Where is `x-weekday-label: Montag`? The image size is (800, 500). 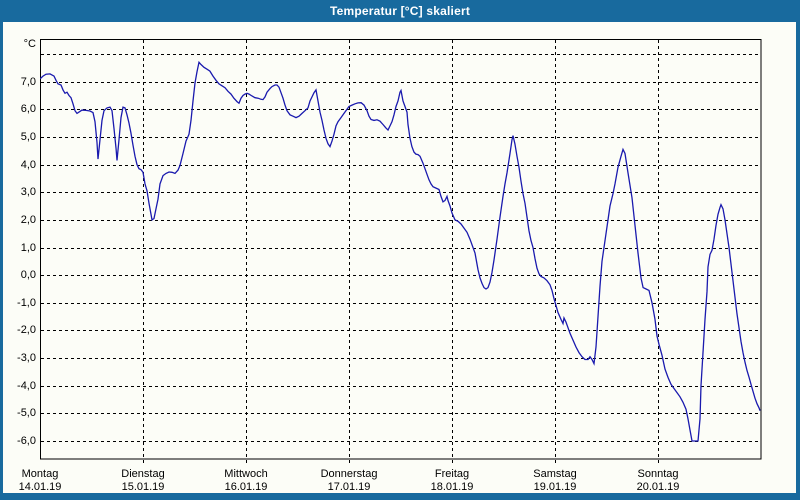 x-weekday-label: Montag is located at coordinates (40, 474).